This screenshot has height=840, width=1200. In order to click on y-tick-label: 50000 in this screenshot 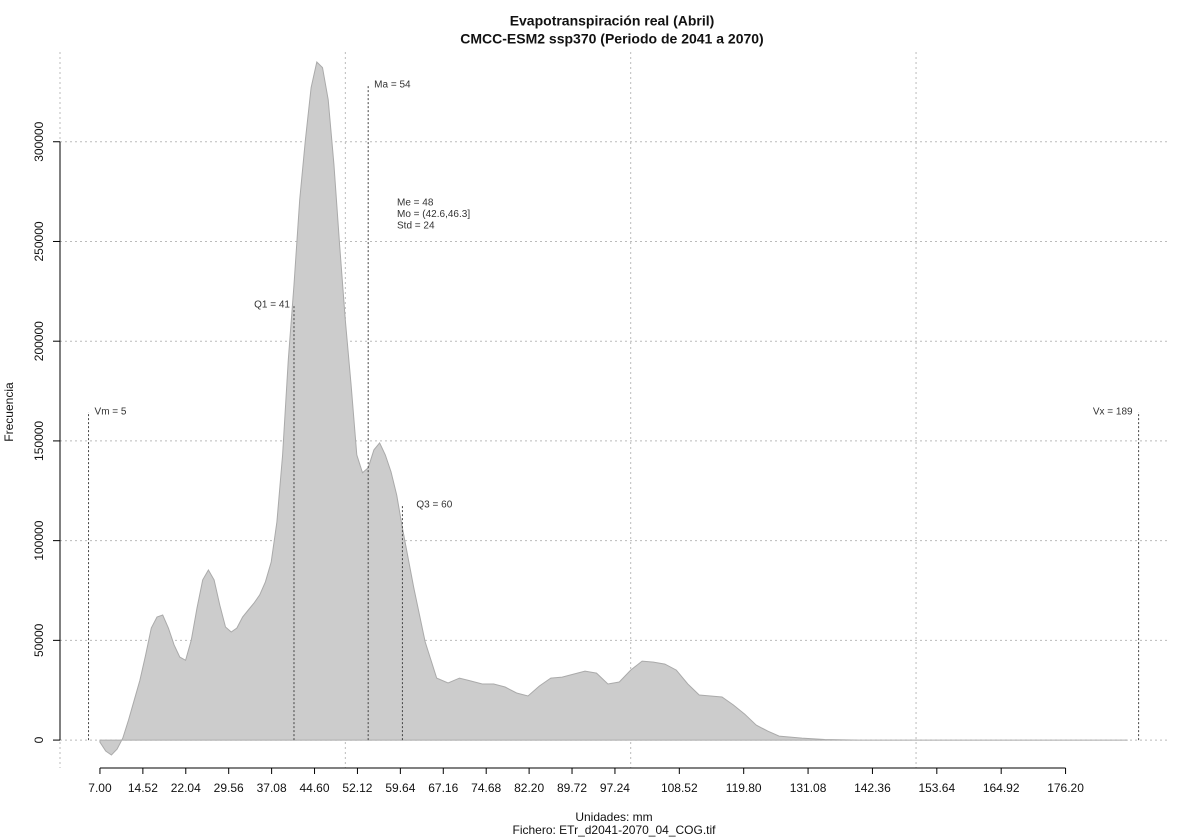, I will do `click(39, 640)`.